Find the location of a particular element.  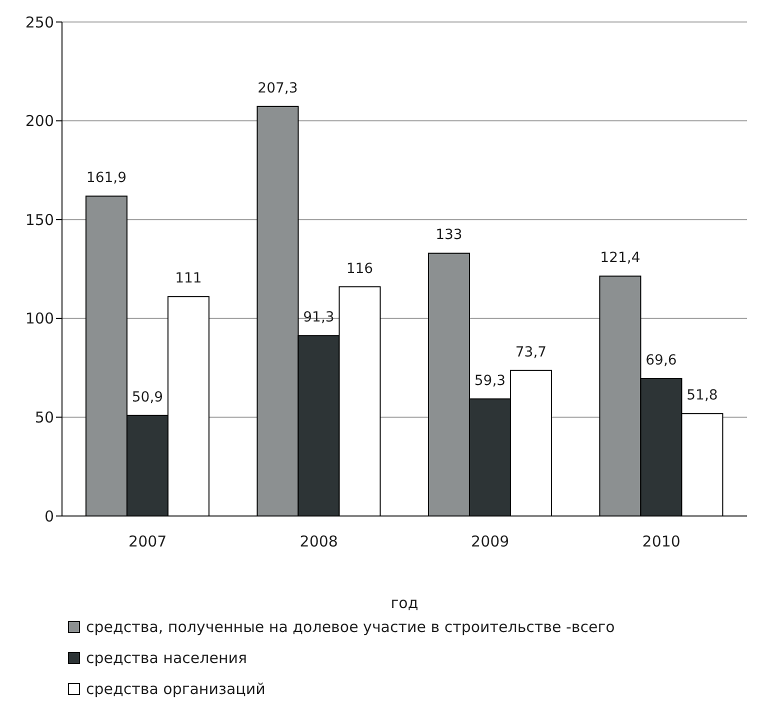

data-label: 121,4 is located at coordinates (620, 258).